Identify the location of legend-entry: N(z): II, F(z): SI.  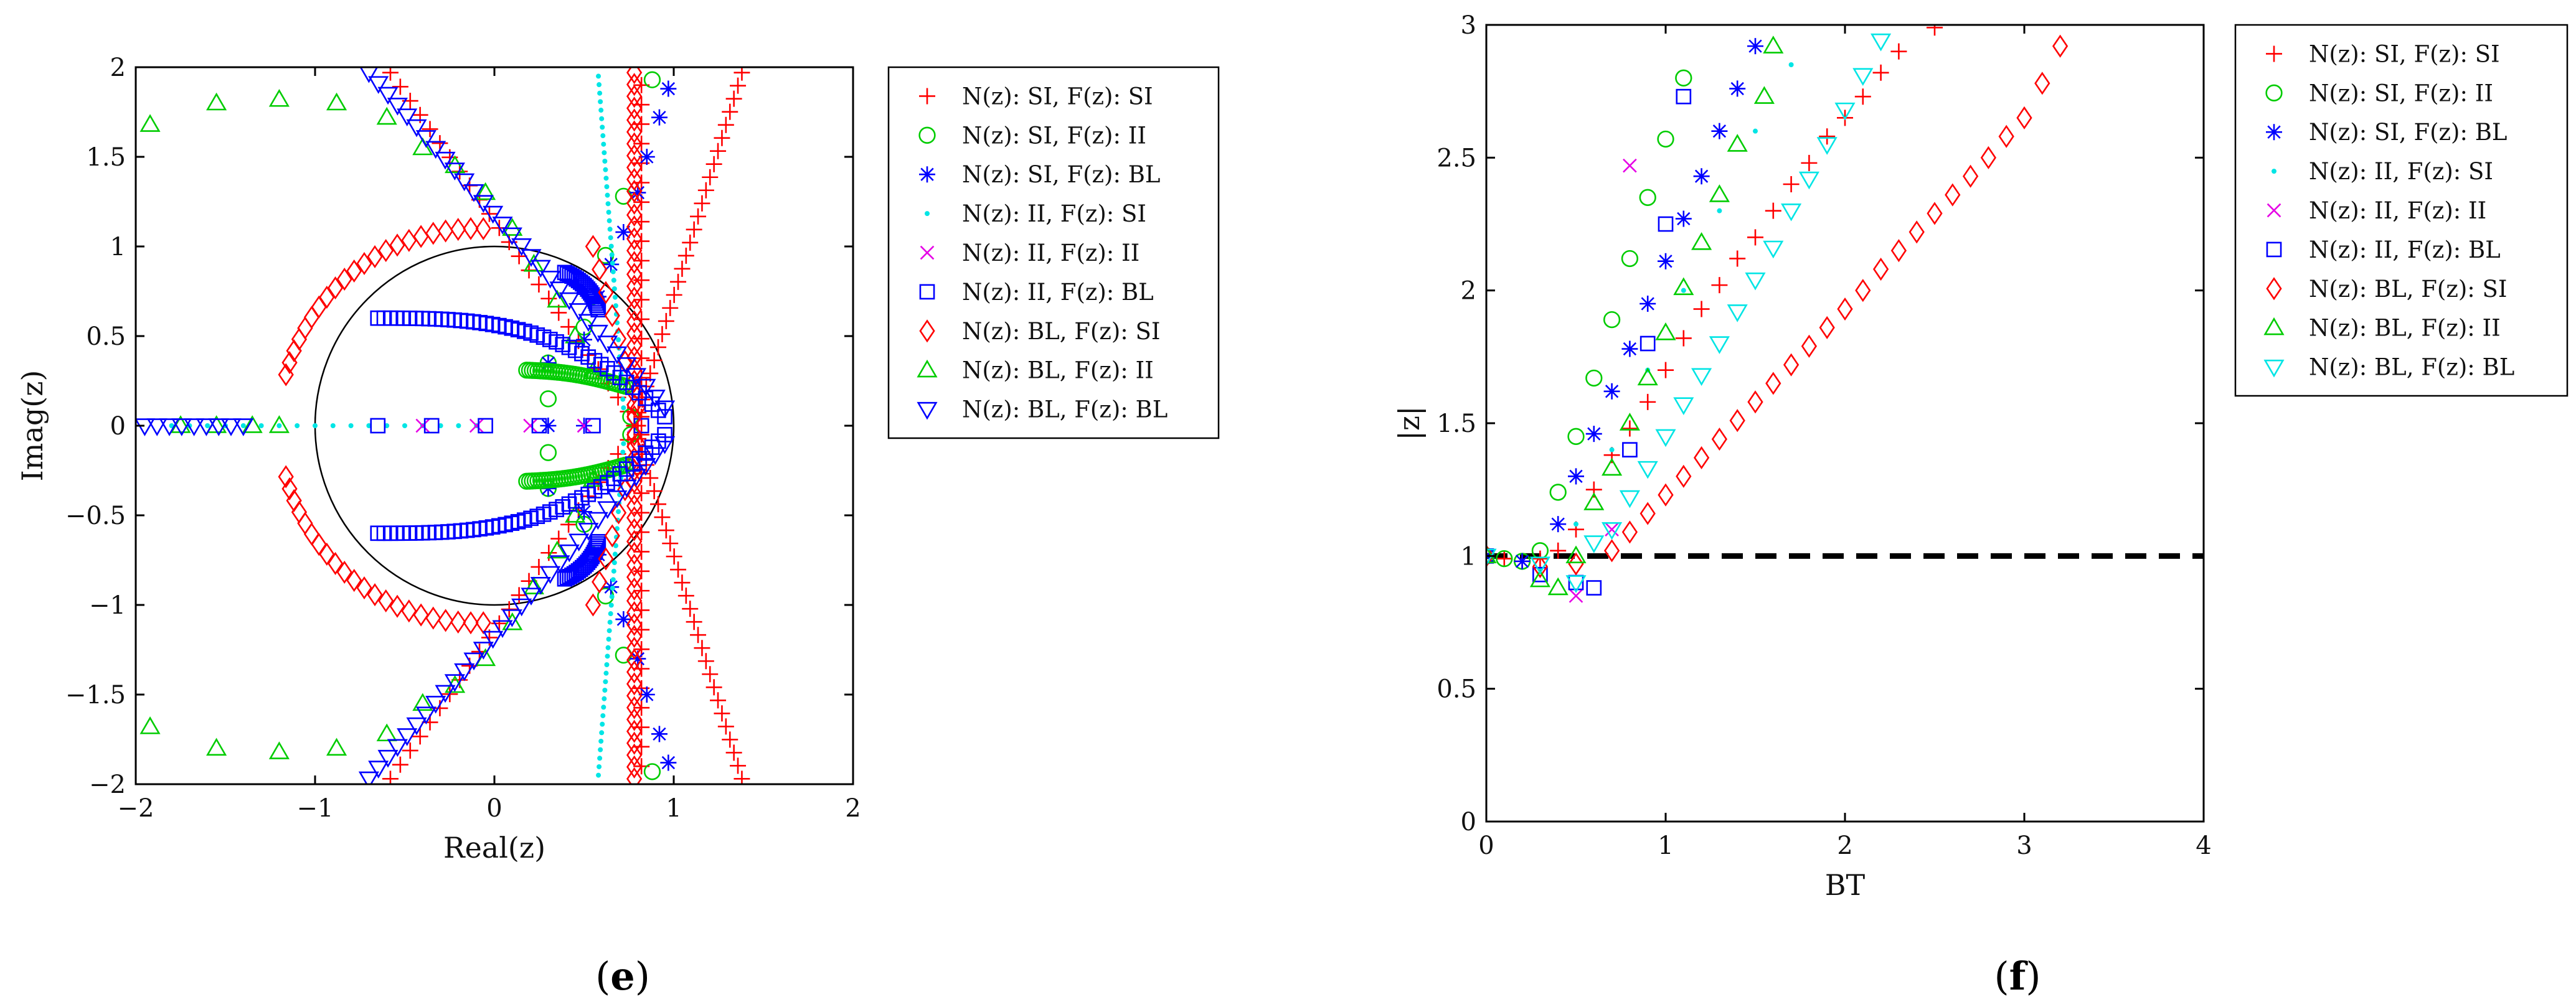
(1054, 213).